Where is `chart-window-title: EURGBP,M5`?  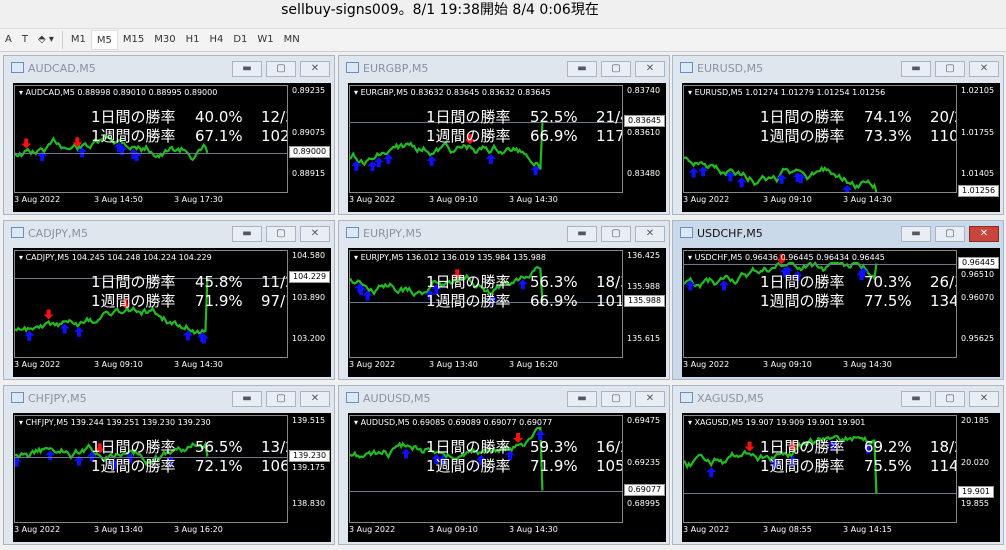
chart-window-title: EURGBP,M5 is located at coordinates (396, 68).